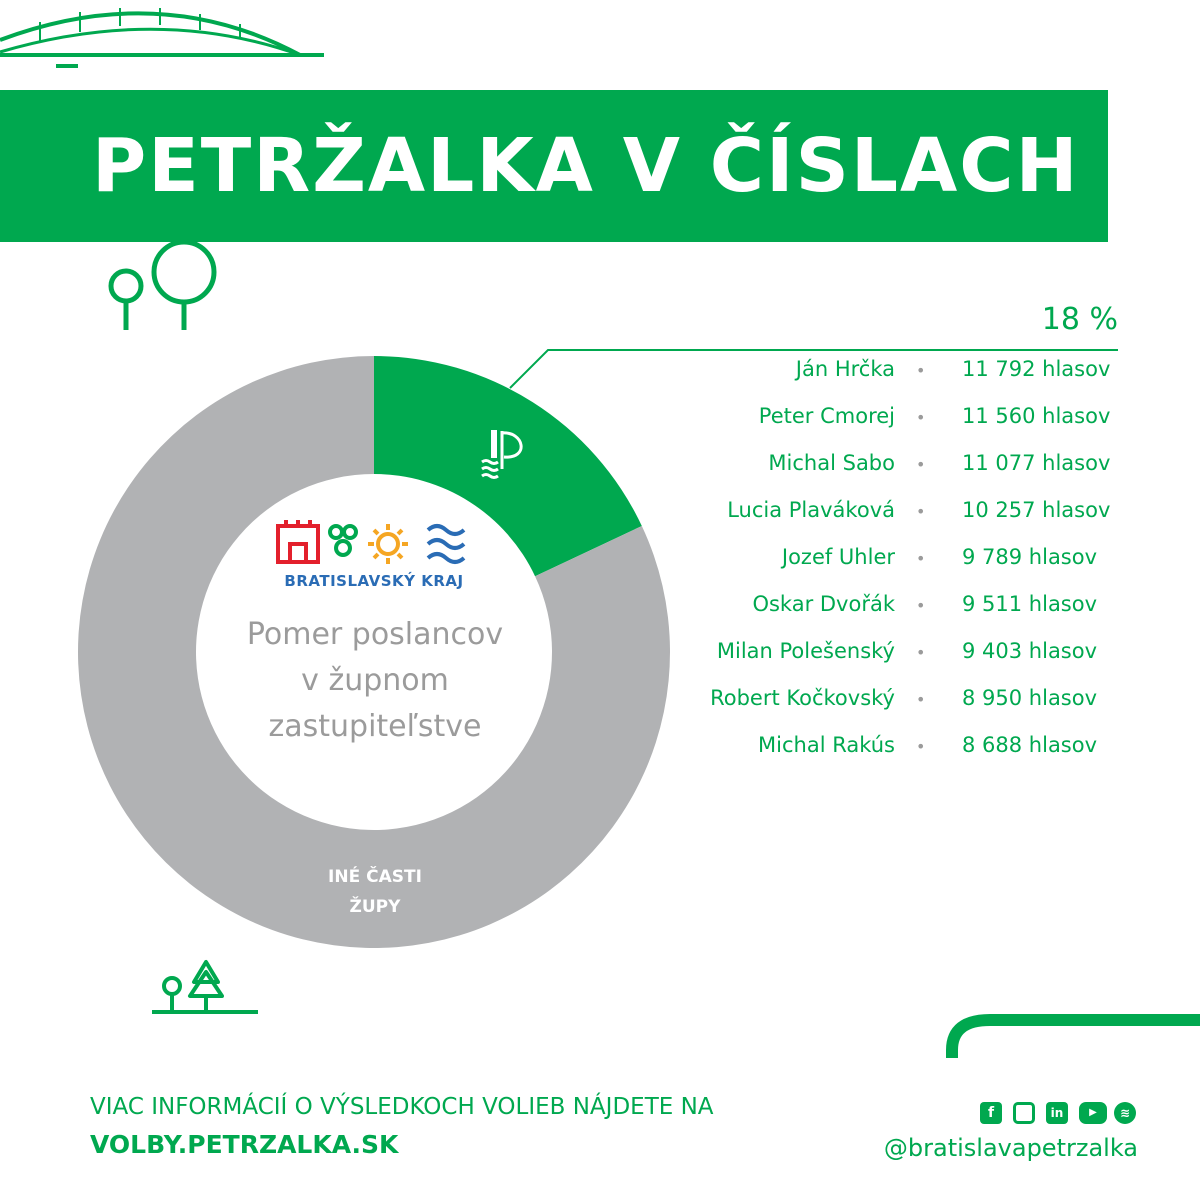 The width and height of the screenshot is (1200, 1200). I want to click on spotify-icon: ≋, so click(1125, 1113).